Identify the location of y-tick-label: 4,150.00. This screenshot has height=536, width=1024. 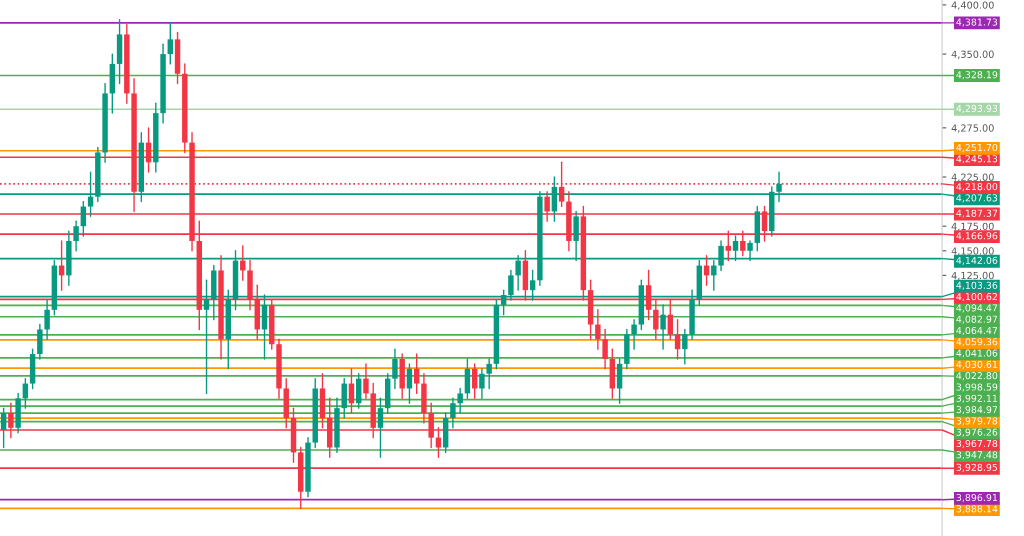
(972, 251).